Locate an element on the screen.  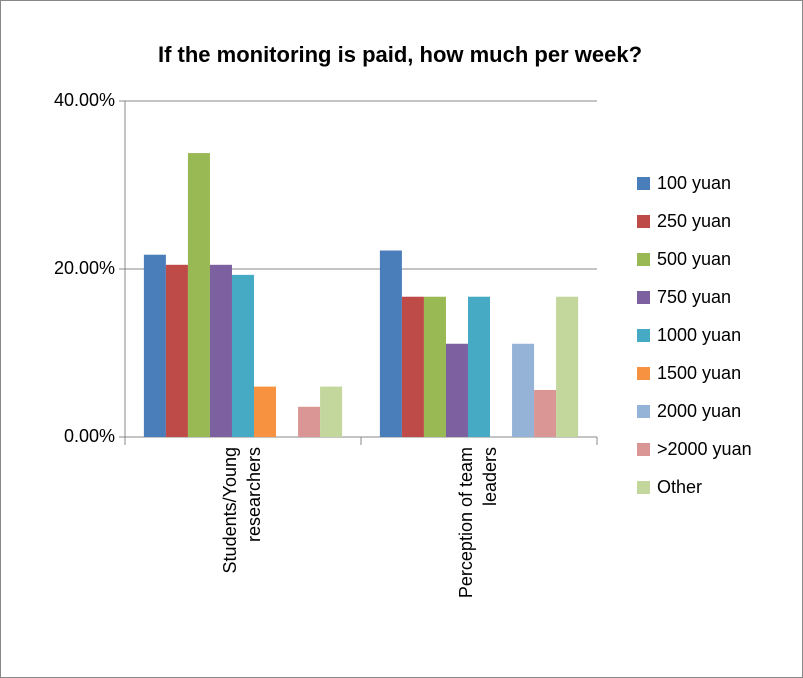
legend-label: 750 yuan is located at coordinates (694, 297).